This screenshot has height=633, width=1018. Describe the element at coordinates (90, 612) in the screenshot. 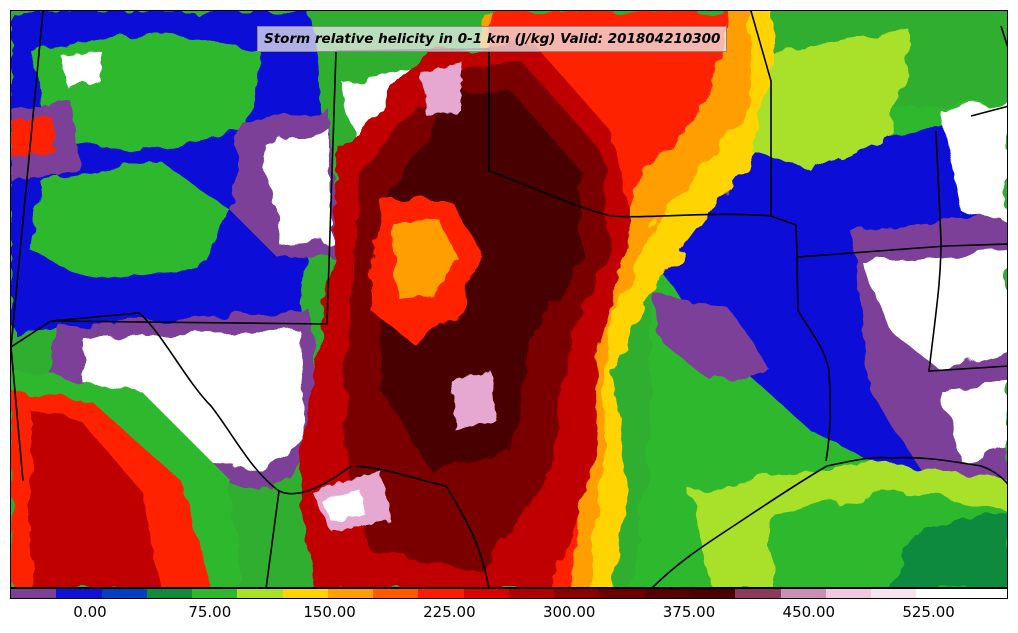

I see `colorbar-tick-label: 0.00` at that location.